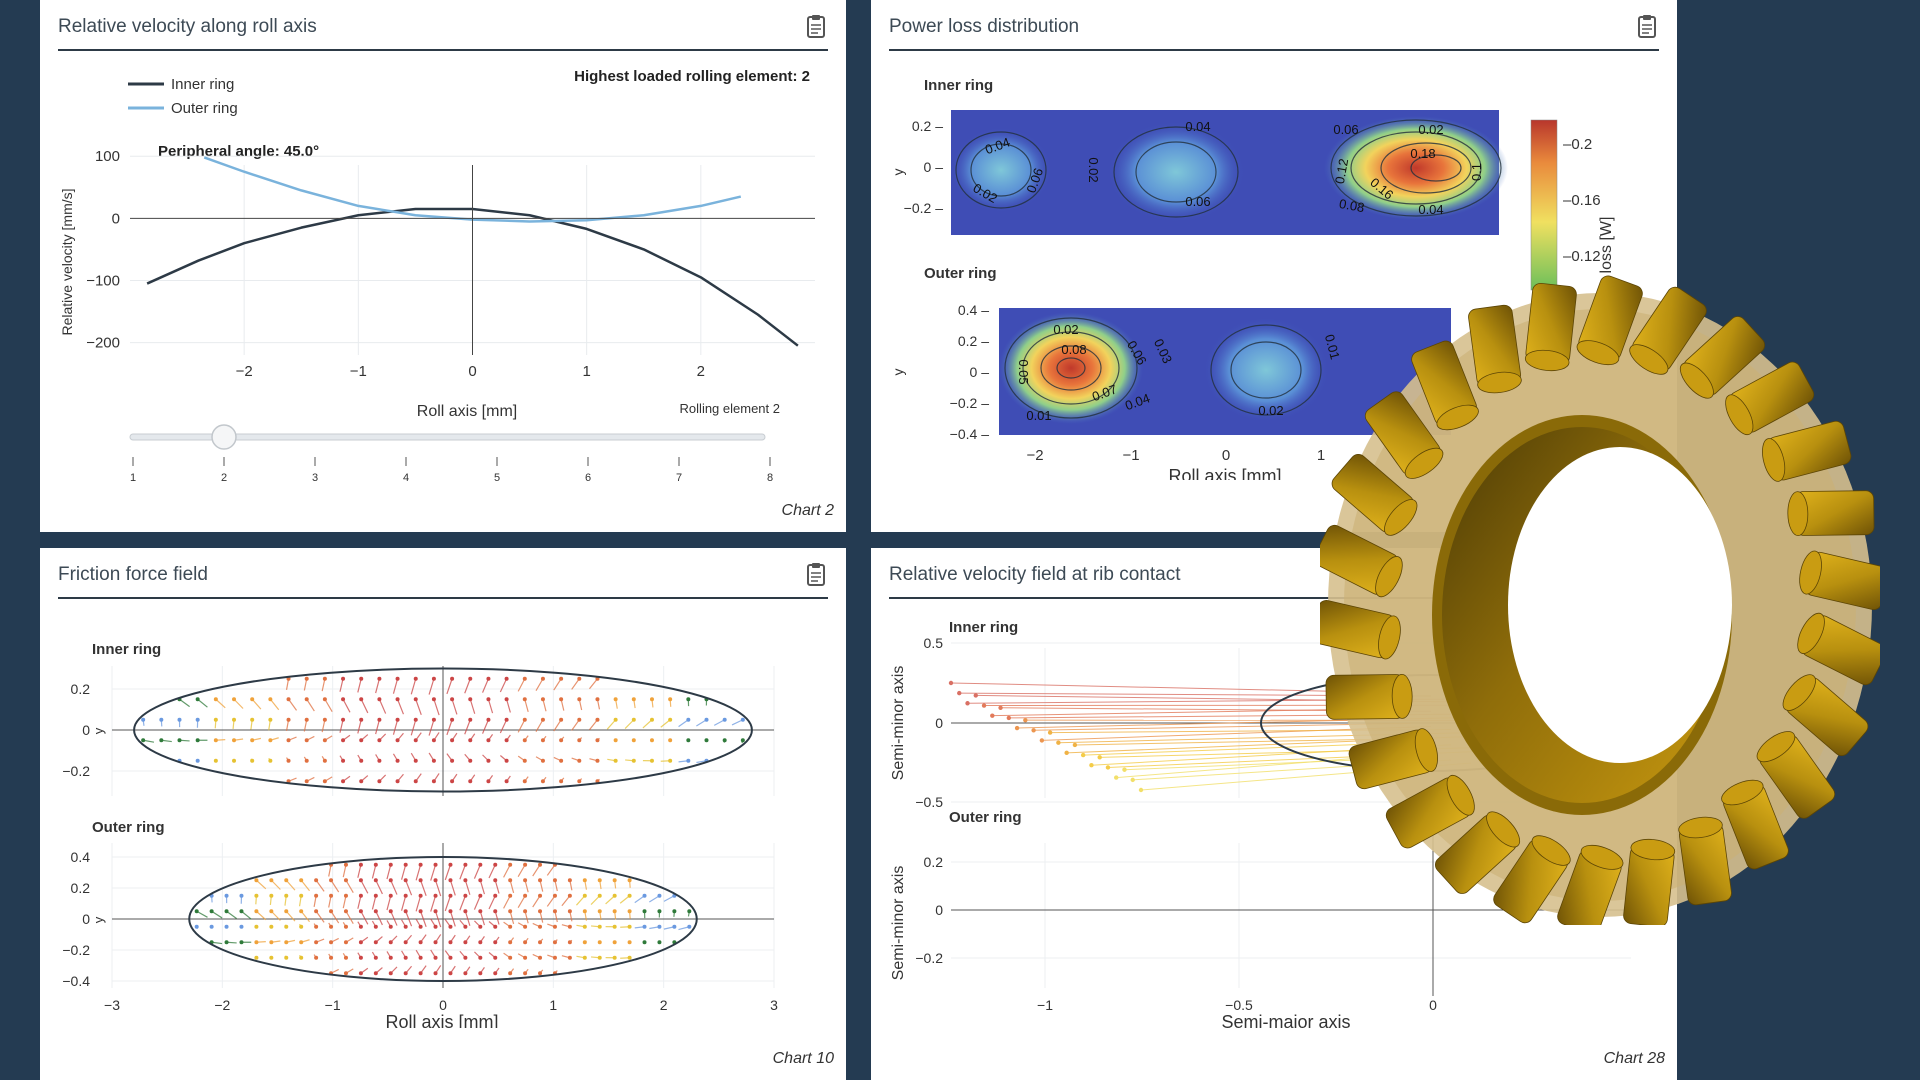 Image resolution: width=1920 pixels, height=1080 pixels. I want to click on contour-label: 0.04, so click(1197, 126).